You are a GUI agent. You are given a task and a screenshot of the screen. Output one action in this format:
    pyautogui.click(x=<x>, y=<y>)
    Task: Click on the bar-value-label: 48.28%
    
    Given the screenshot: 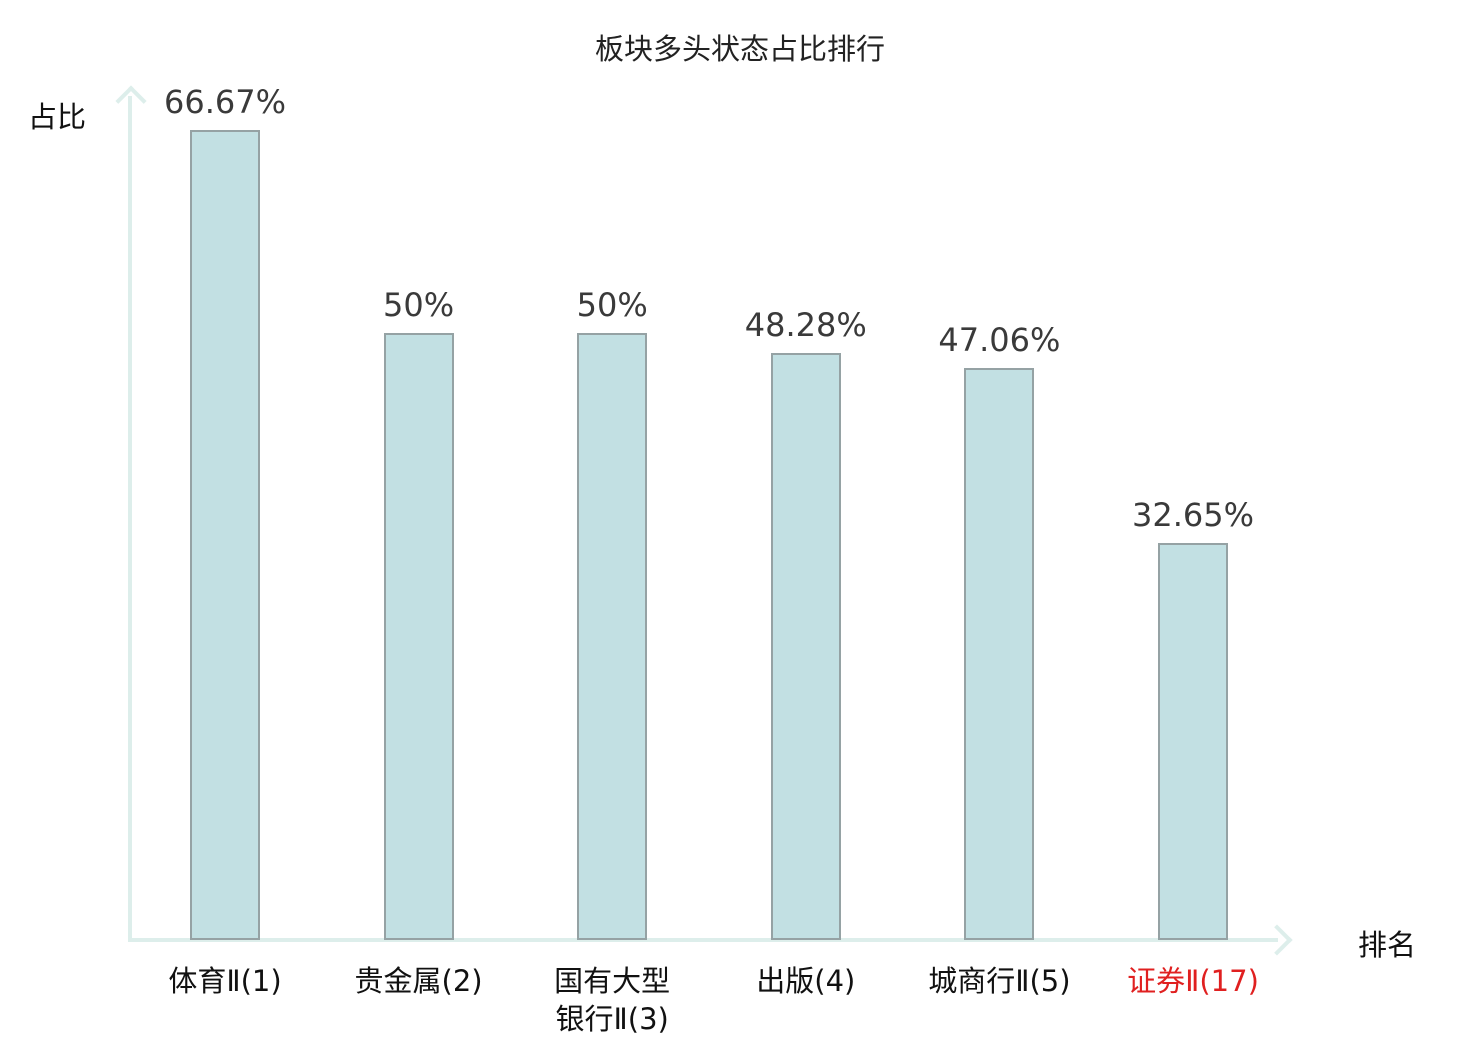 What is the action you would take?
    pyautogui.click(x=805, y=325)
    